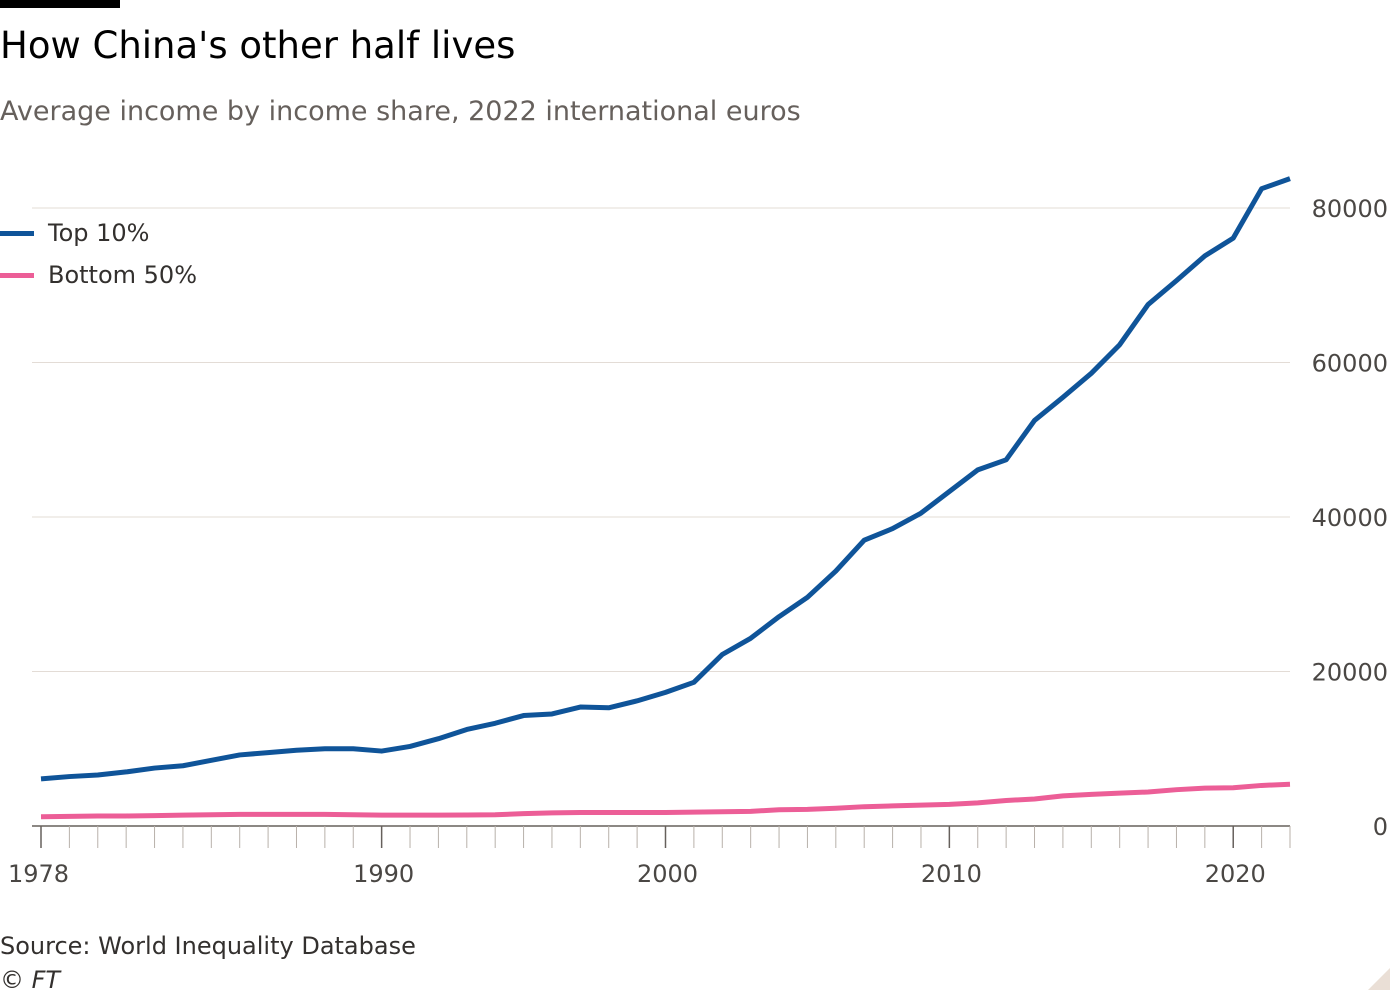  What do you see at coordinates (383, 874) in the screenshot?
I see `x-tick-label-1990: 1990` at bounding box center [383, 874].